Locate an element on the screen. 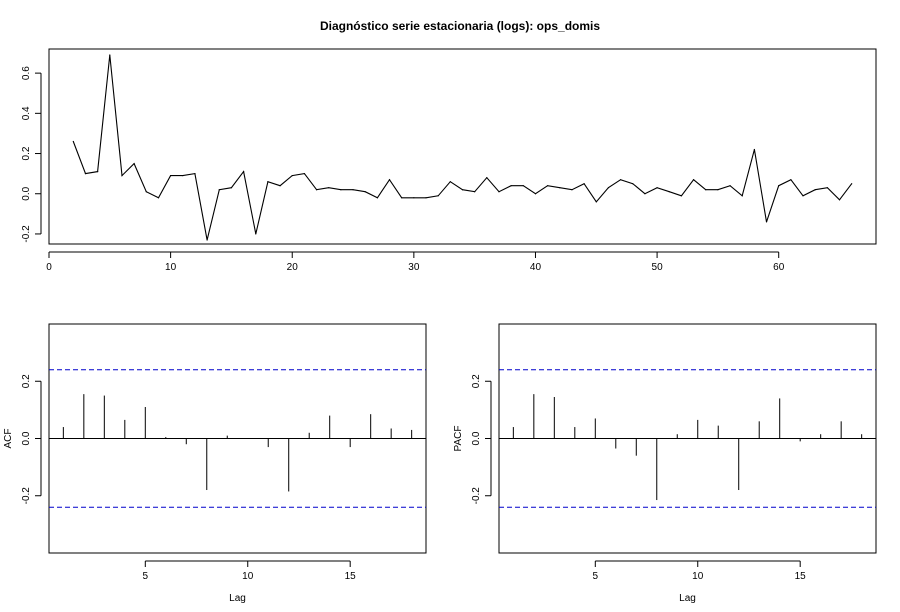 This screenshot has width=900, height=612. x-tick-label: 20 is located at coordinates (293, 267).